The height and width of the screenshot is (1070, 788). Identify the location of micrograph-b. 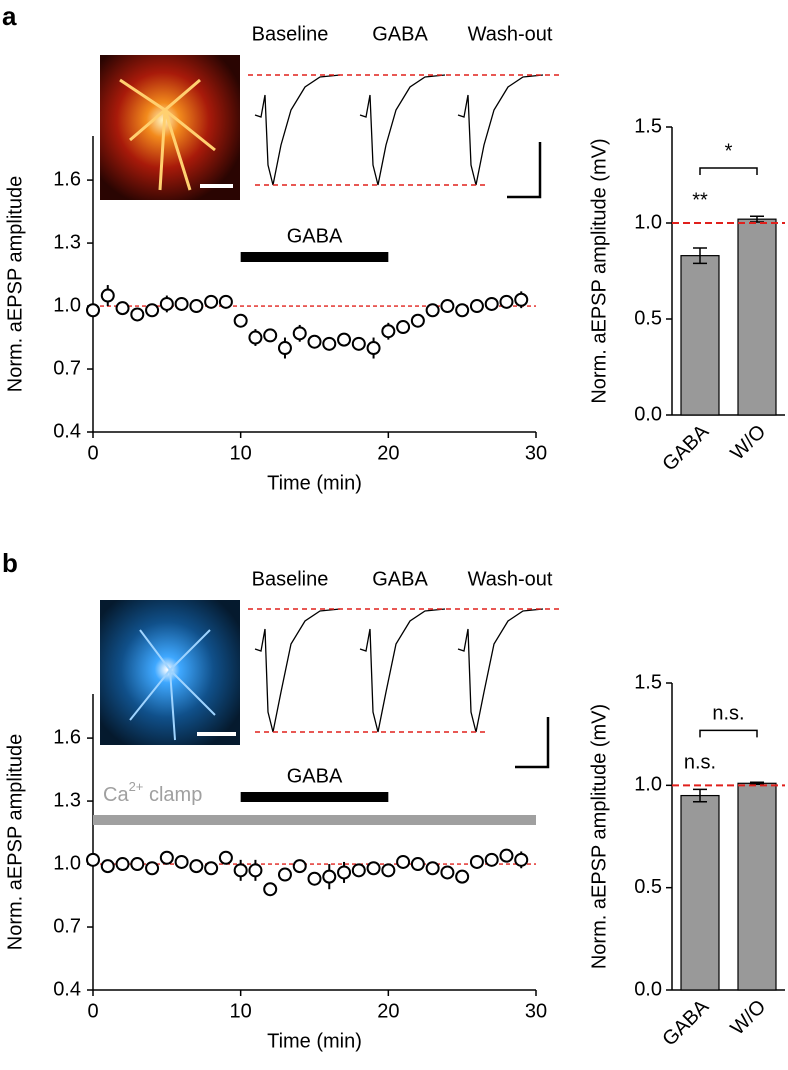
(170, 672).